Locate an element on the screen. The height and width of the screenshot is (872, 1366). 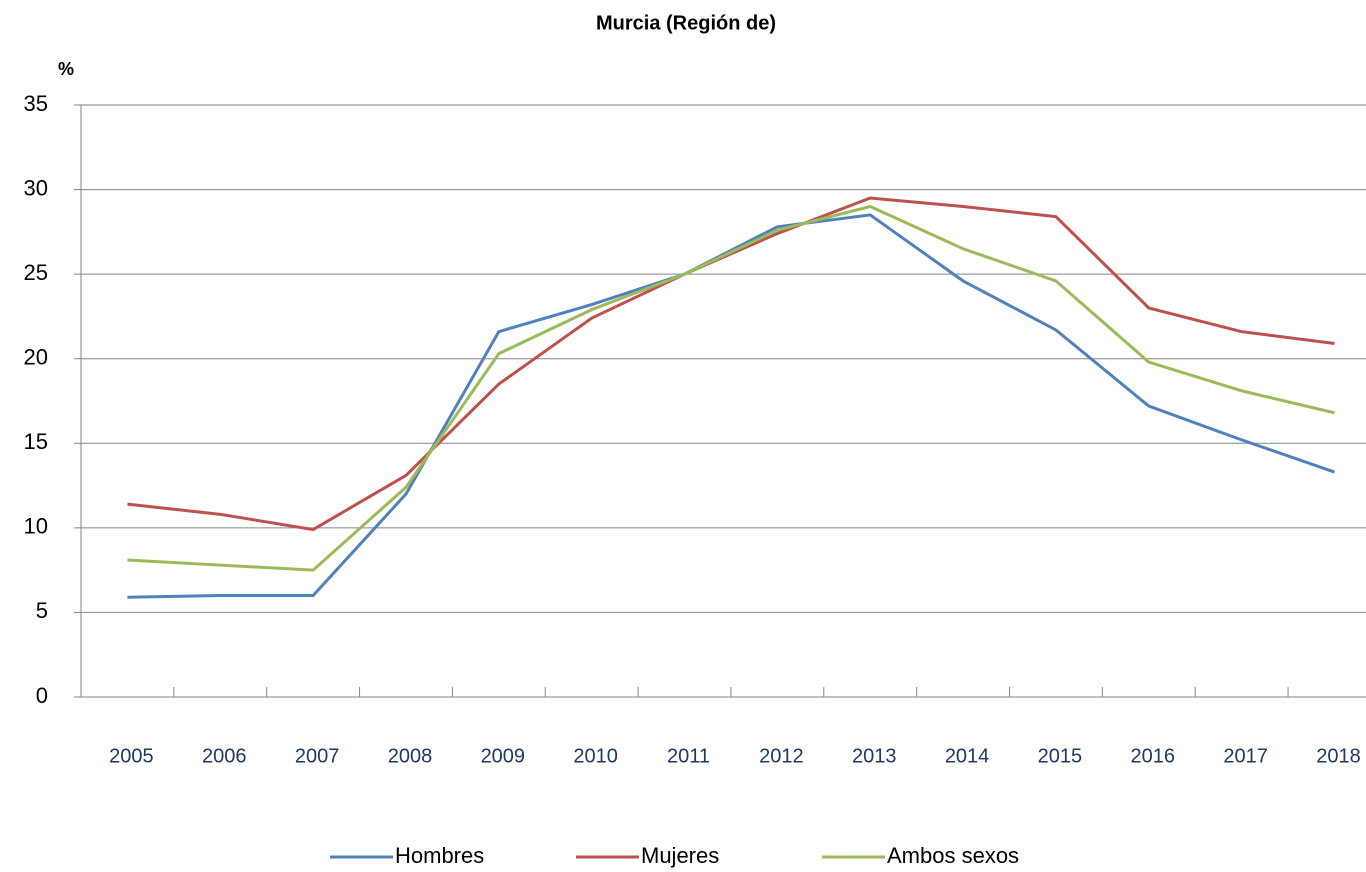
legend-label: Hombres is located at coordinates (439, 855).